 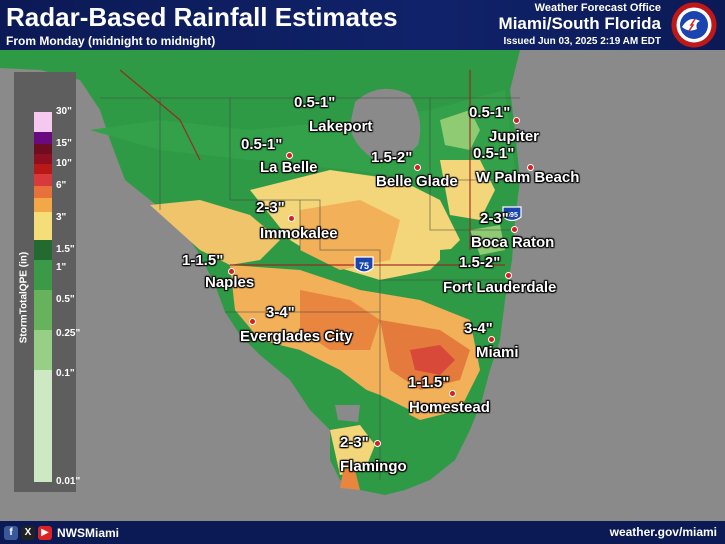 What do you see at coordinates (24, 297) in the screenshot?
I see `legend-axis-label: StormTotalQPE (in)` at bounding box center [24, 297].